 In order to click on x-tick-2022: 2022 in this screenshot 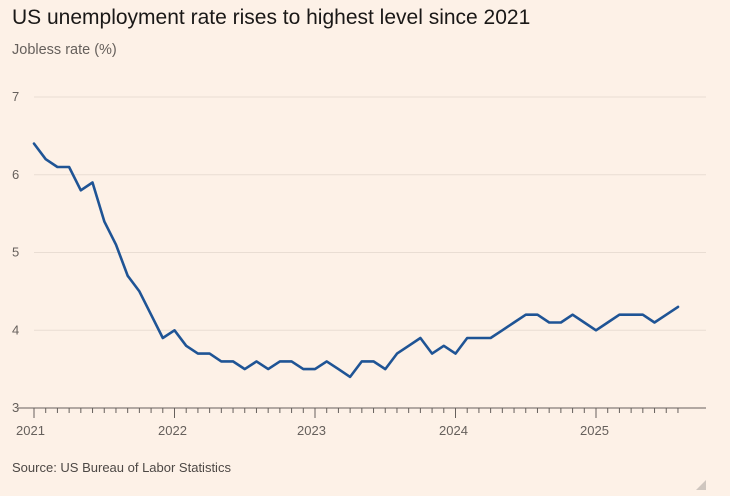, I will do `click(172, 430)`.